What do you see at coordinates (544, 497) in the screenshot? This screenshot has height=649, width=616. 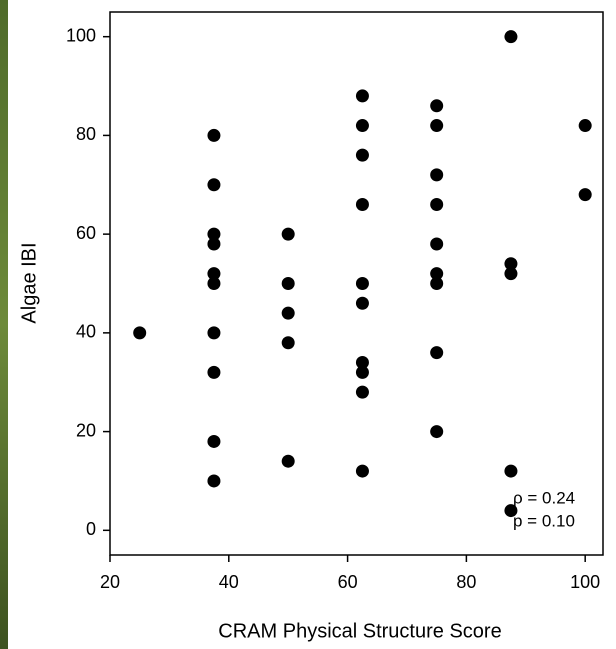 I see `annotation: ρ = 0.24` at bounding box center [544, 497].